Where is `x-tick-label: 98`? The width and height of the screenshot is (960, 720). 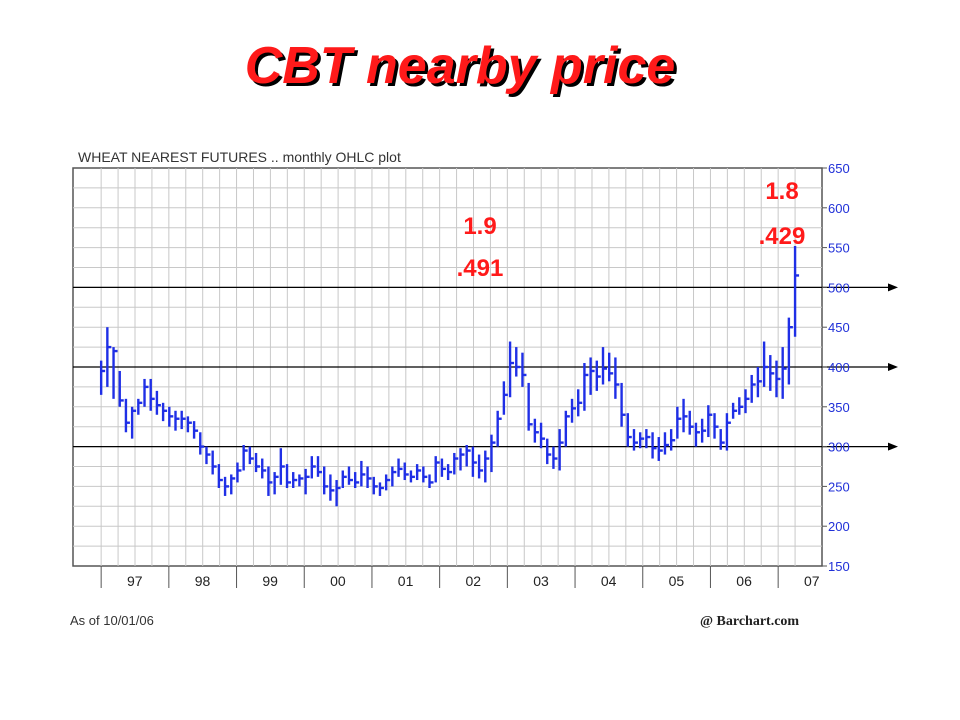
x-tick-label: 98 is located at coordinates (203, 581).